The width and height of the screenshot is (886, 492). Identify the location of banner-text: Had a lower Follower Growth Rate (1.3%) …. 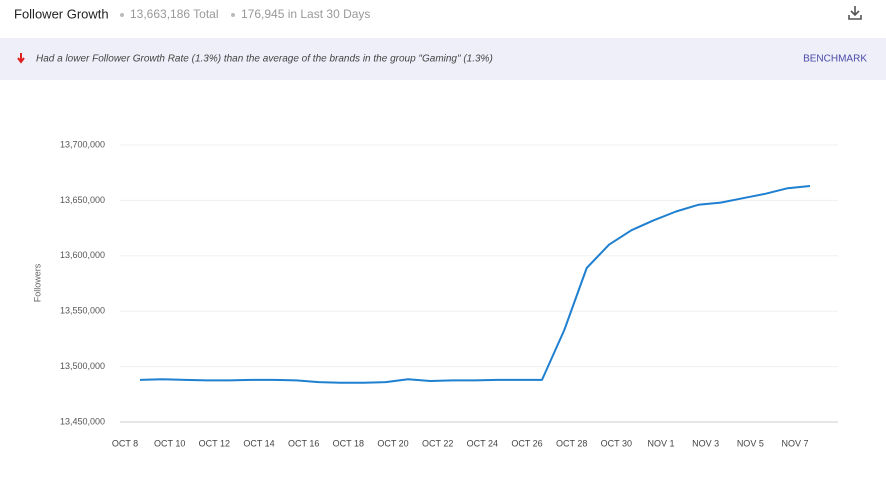
(264, 59).